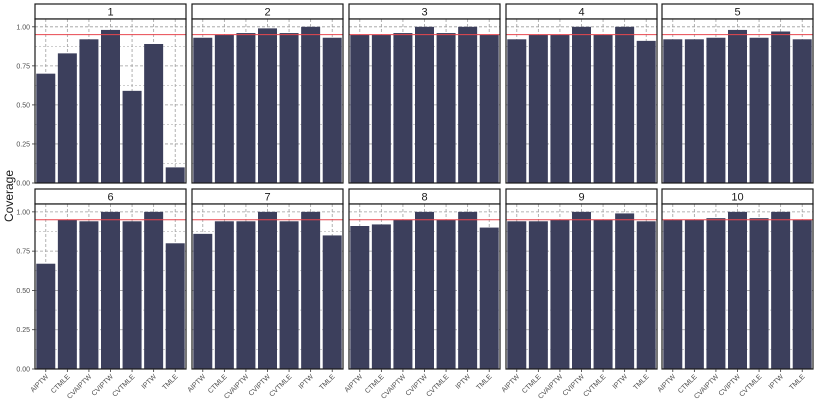 Image resolution: width=817 pixels, height=409 pixels. What do you see at coordinates (23, 252) in the screenshot?
I see `y-tick-label: 0.75` at bounding box center [23, 252].